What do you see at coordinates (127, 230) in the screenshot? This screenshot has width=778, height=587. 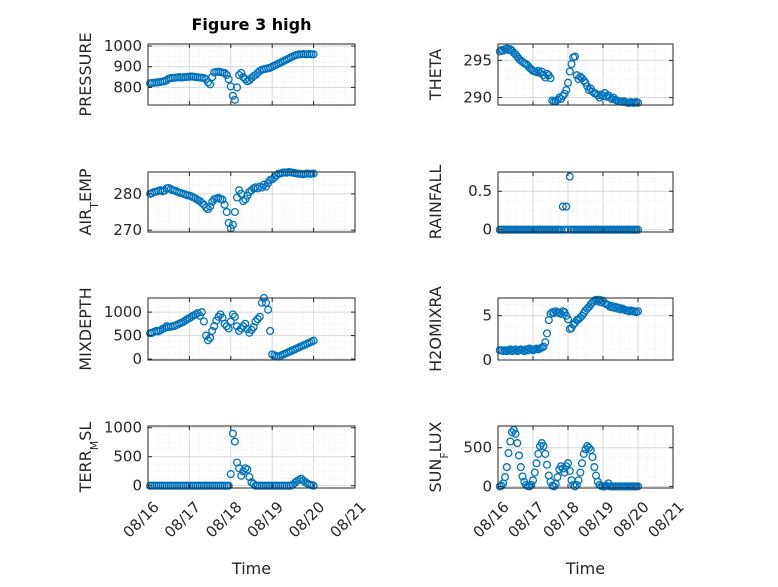 I see `y-tick-label: 270` at bounding box center [127, 230].